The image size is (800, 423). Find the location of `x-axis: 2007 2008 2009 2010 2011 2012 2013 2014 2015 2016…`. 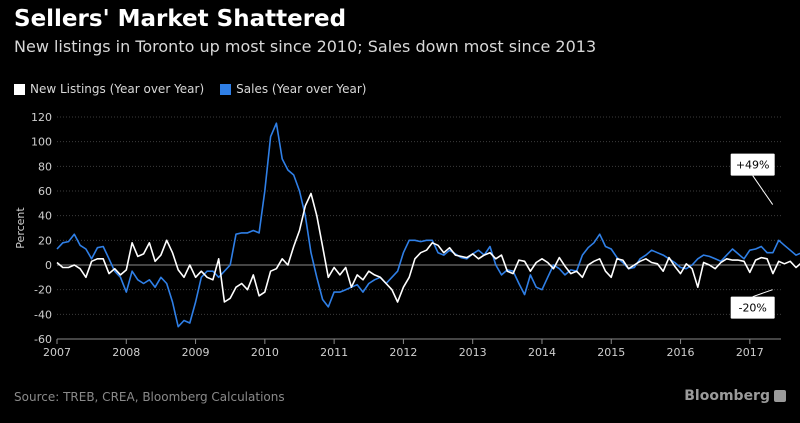

x-axis: 2007 2008 2009 2010 2011 2012 2013 2014 2015 2016… is located at coordinates (403, 349).